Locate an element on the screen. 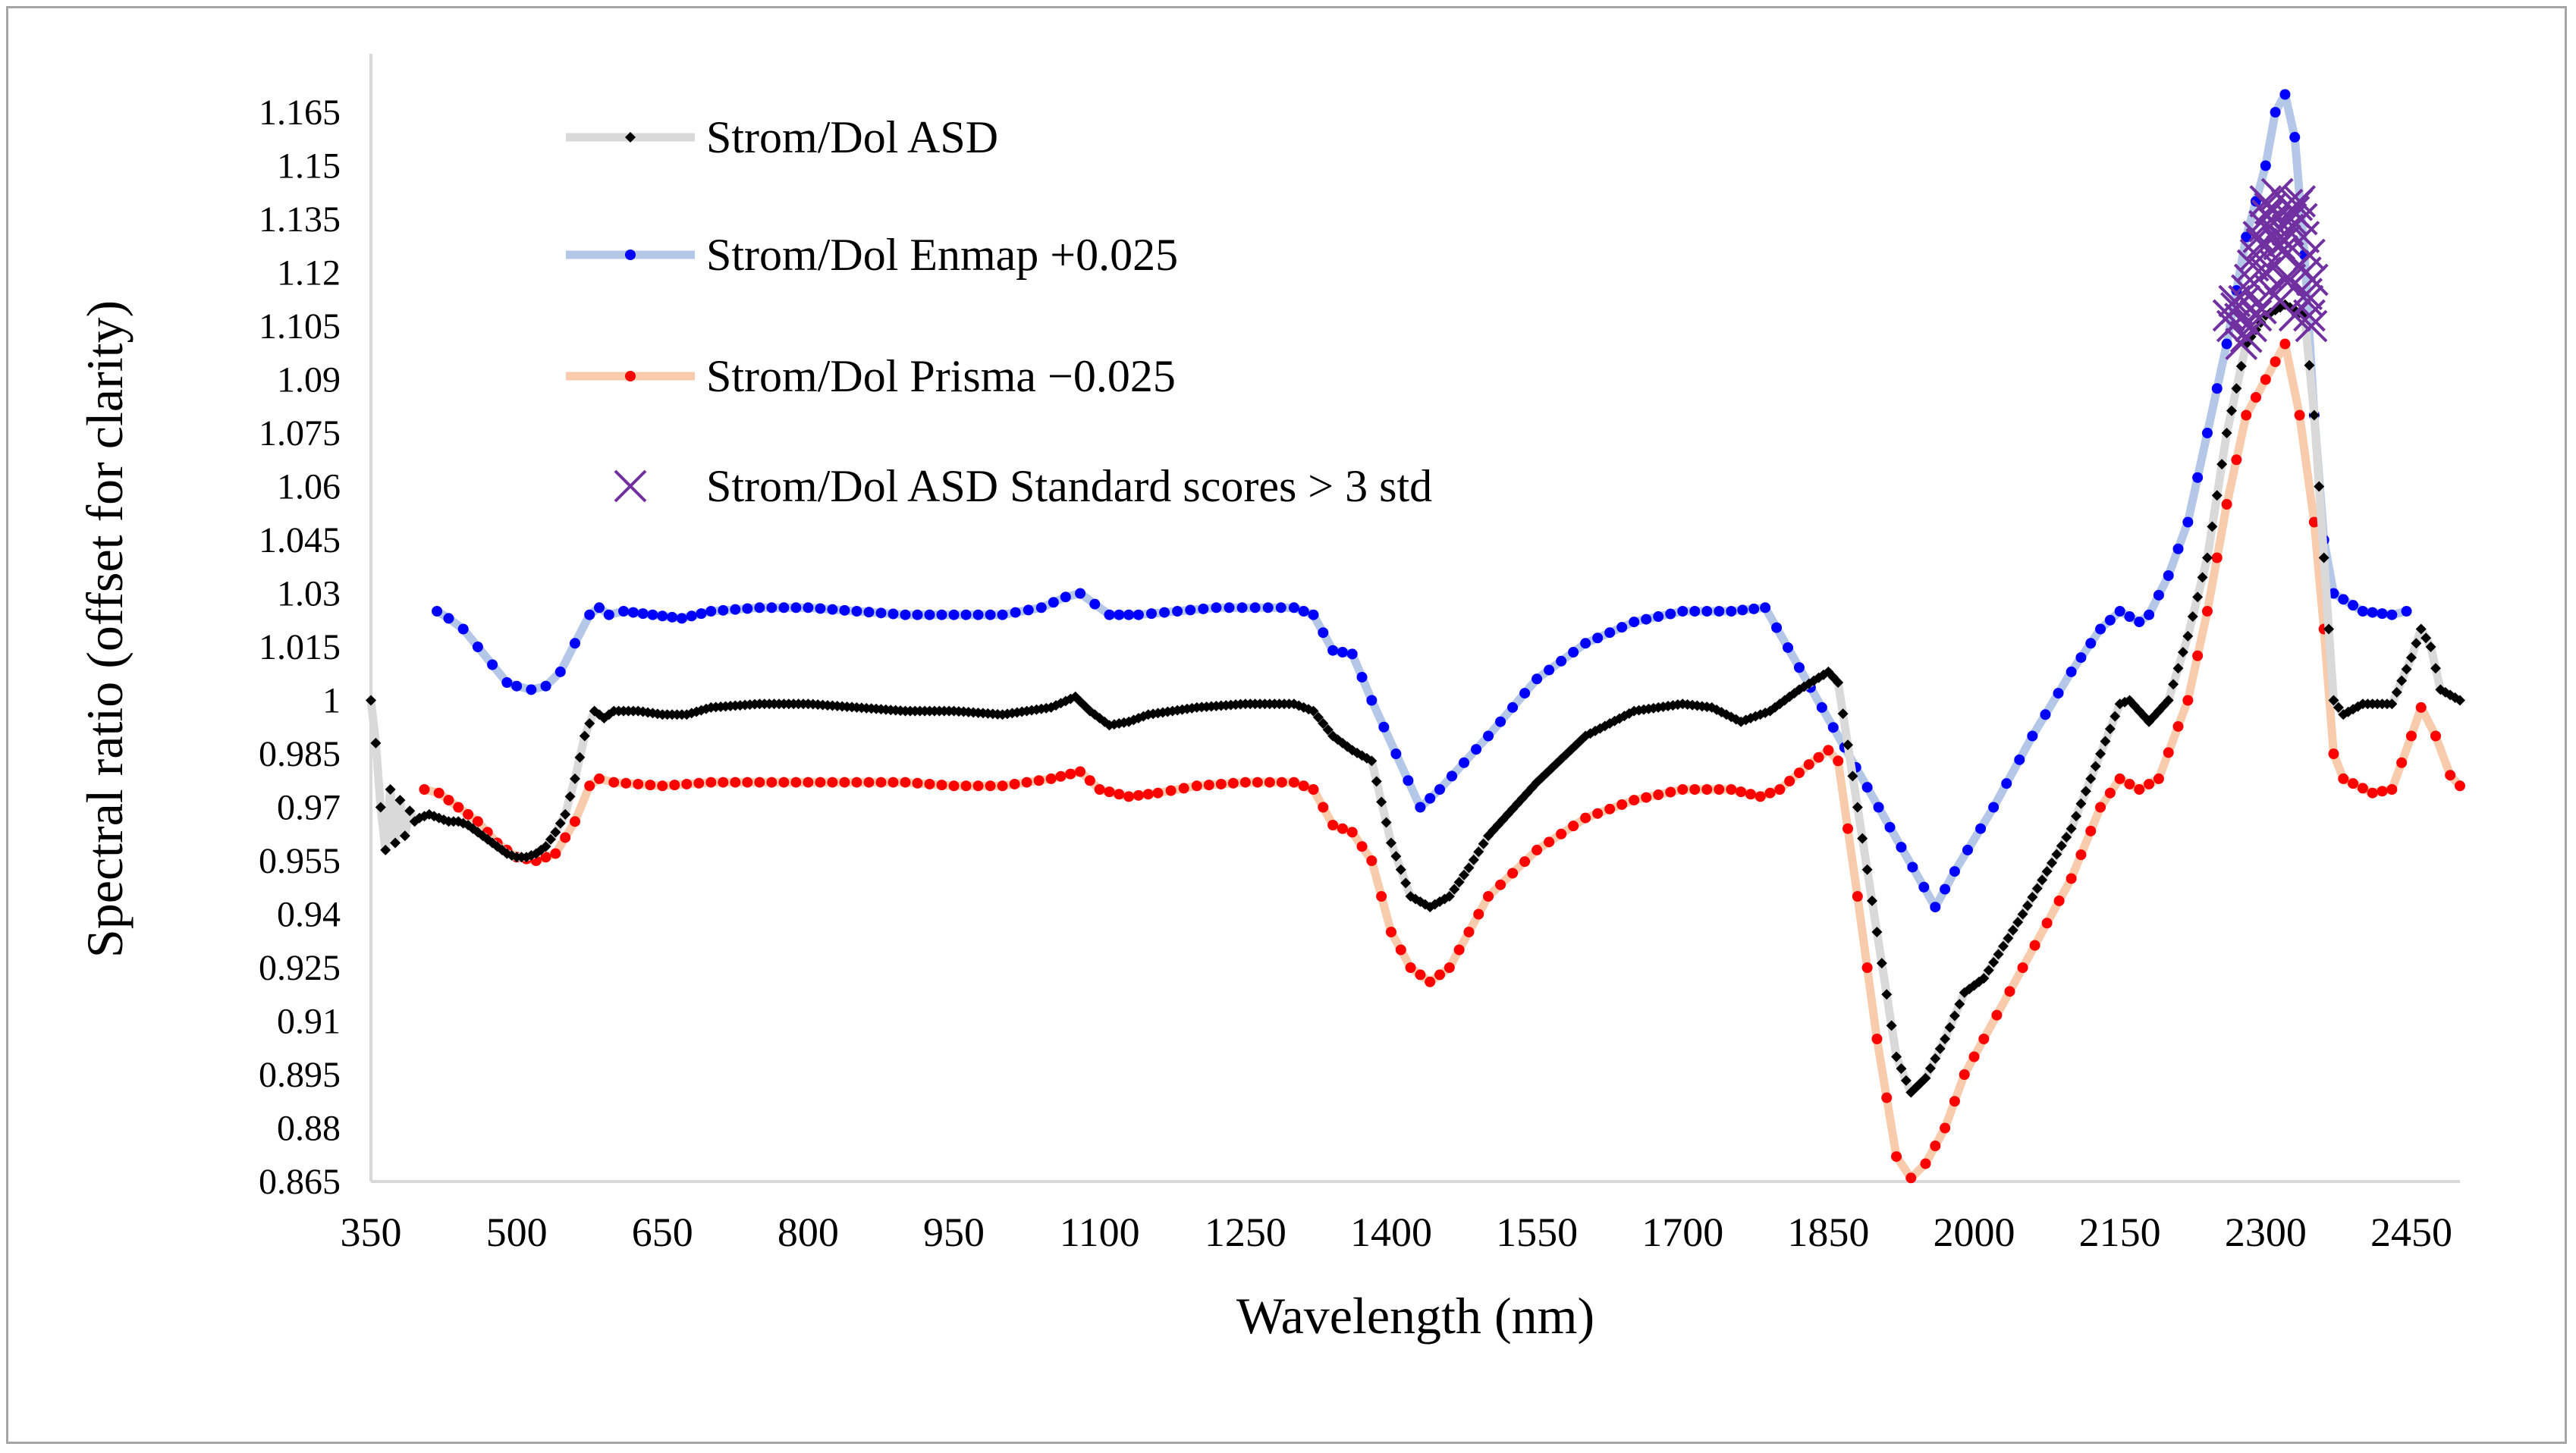  y-tick-label: 1.06 is located at coordinates (309, 487).